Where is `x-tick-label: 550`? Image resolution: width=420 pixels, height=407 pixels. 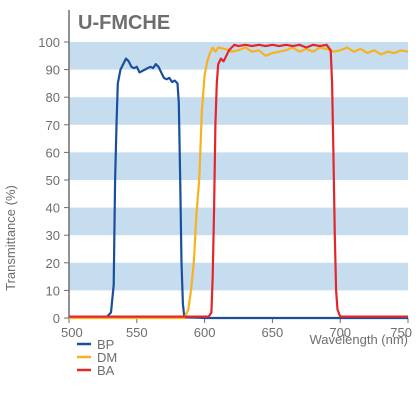
x-tick-label: 550 is located at coordinates (137, 332).